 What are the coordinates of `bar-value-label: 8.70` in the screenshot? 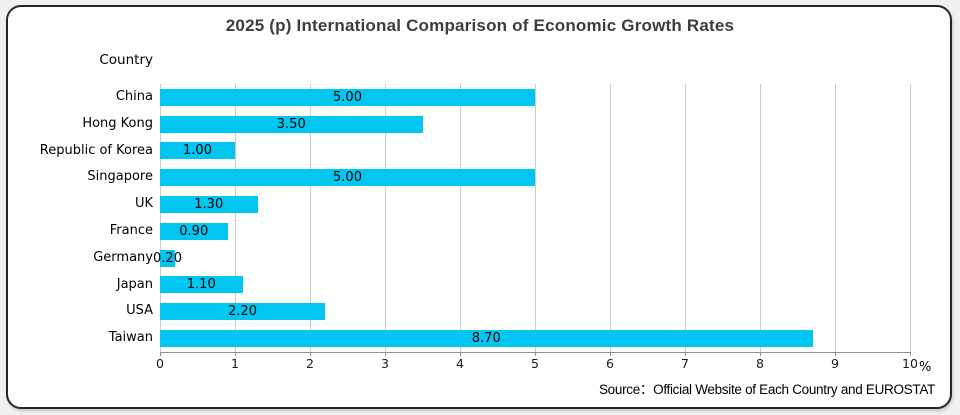 It's located at (486, 339).